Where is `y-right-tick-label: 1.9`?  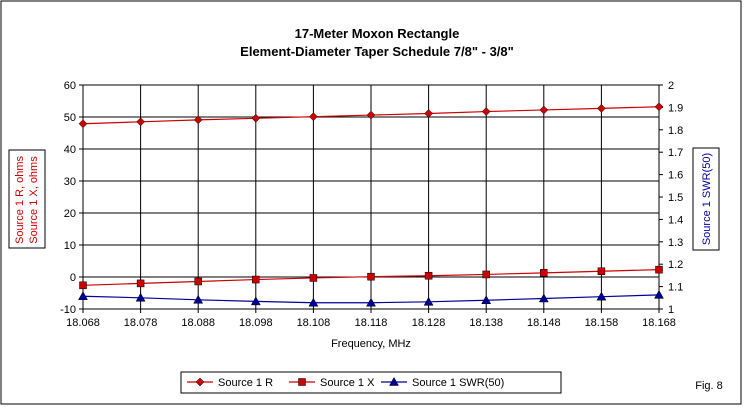 y-right-tick-label: 1.9 is located at coordinates (675, 108).